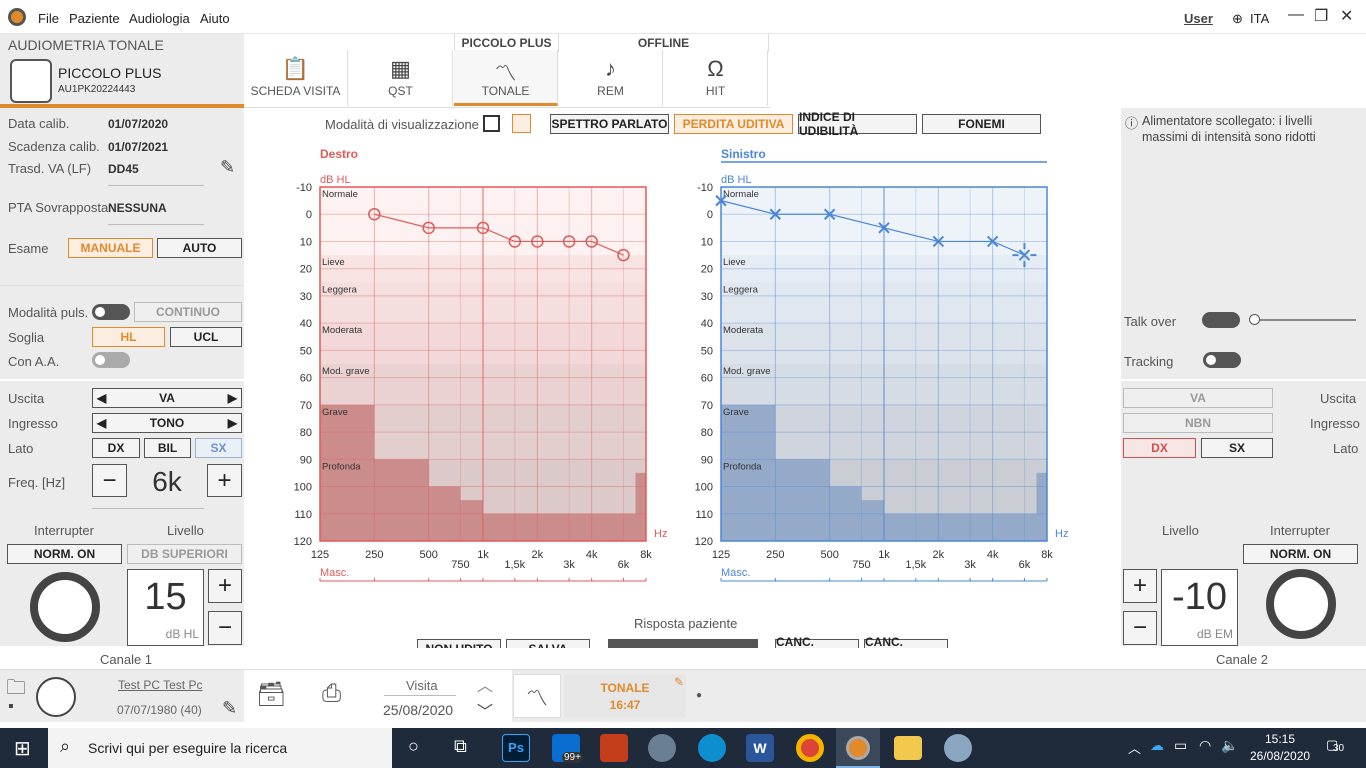 Image resolution: width=1366 pixels, height=768 pixels. I want to click on user-link: User, so click(1198, 18).